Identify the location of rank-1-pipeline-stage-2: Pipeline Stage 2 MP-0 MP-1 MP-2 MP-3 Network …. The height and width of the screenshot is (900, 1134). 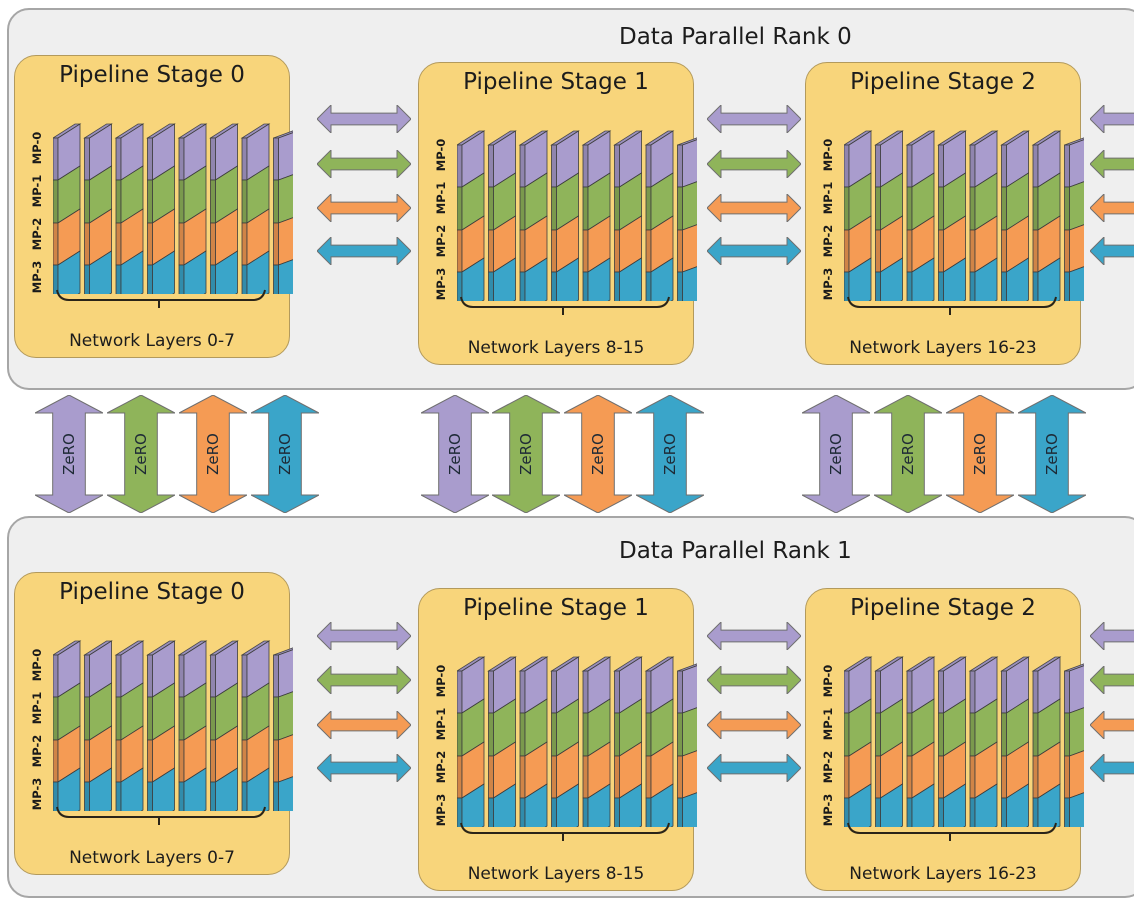
(956, 739).